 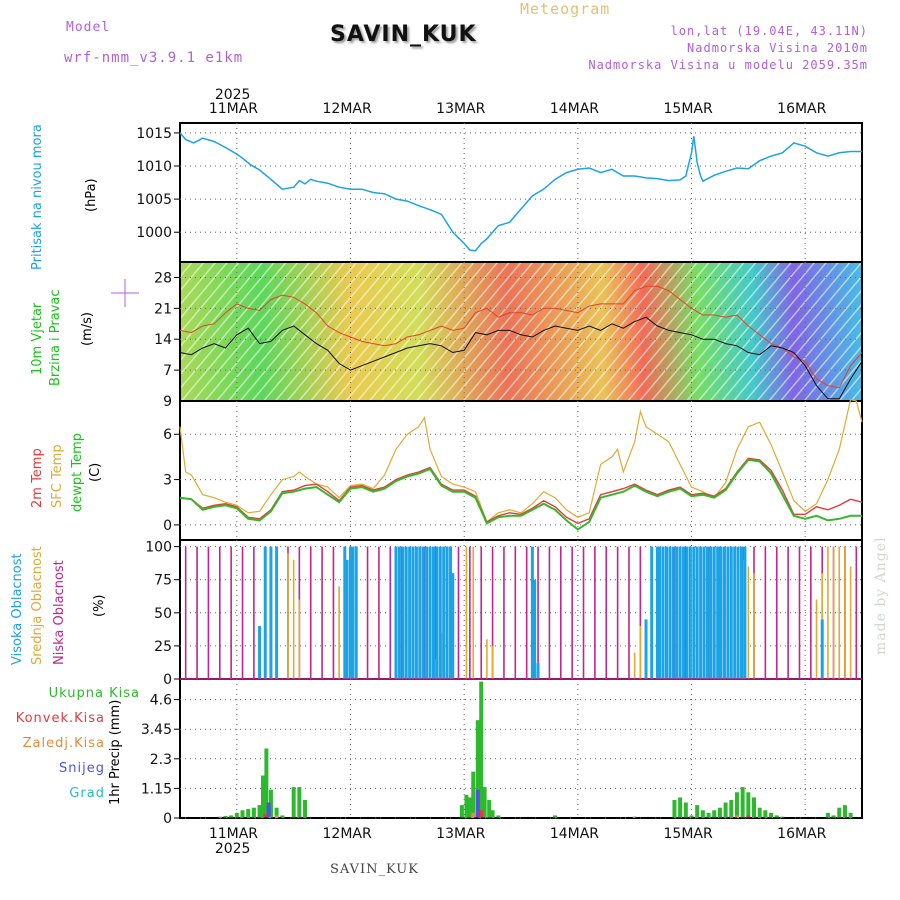 I want to click on year-label-top: 2025, so click(x=233, y=95).